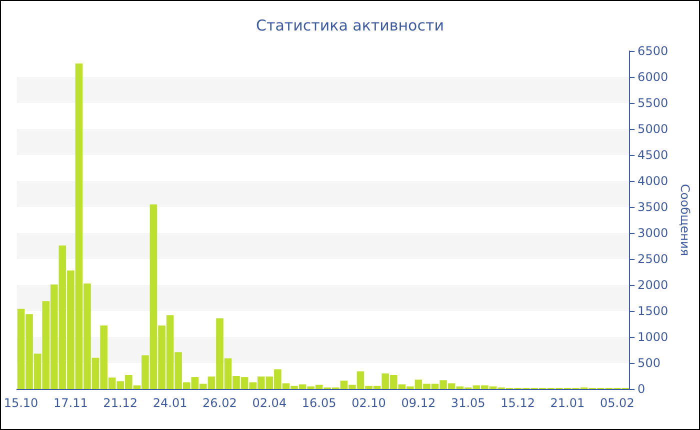  I want to click on x-tick-label: 26.02, so click(219, 403).